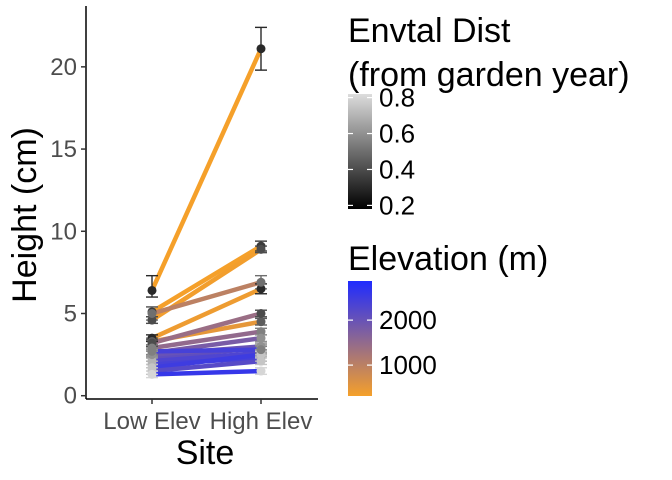 The width and height of the screenshot is (672, 480). What do you see at coordinates (448, 318) in the screenshot?
I see `legend-elevation: Elevation (m) 2000 1000` at bounding box center [448, 318].